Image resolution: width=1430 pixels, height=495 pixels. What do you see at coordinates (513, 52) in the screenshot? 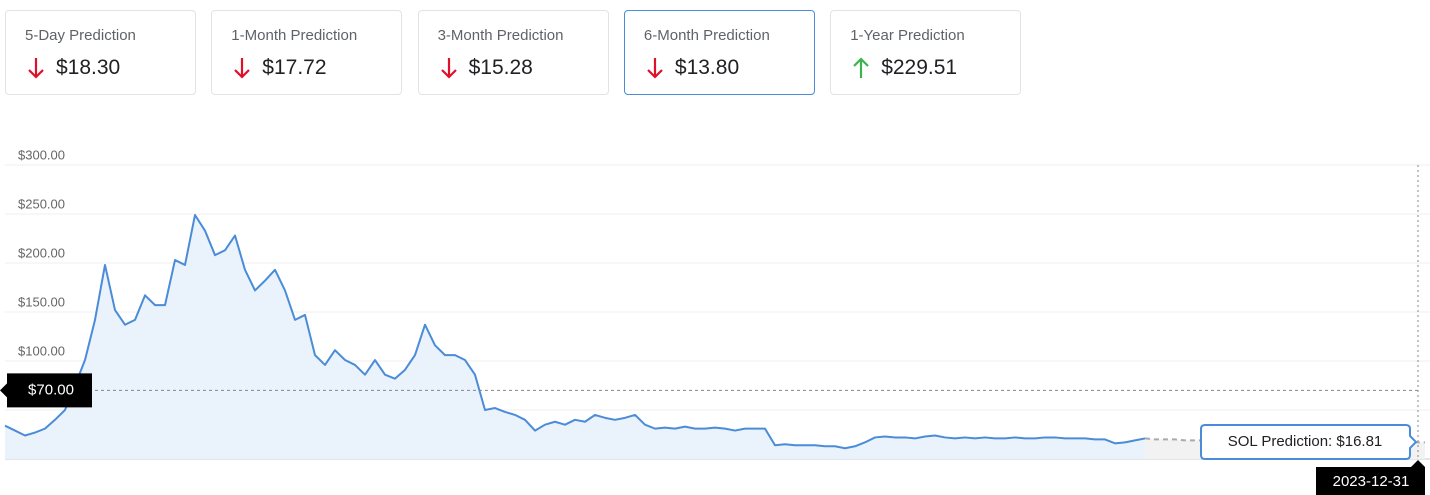
I see `prediction-card: 3-Month Prediction $15.28` at bounding box center [513, 52].